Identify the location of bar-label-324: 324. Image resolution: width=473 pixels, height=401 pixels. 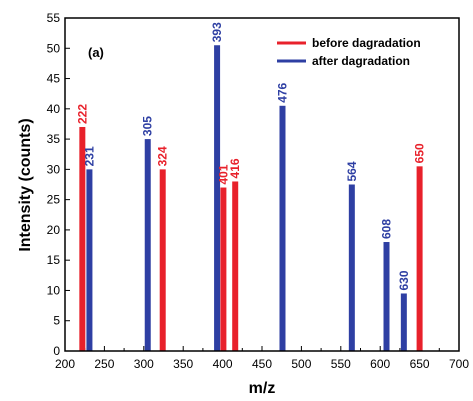
(163, 156).